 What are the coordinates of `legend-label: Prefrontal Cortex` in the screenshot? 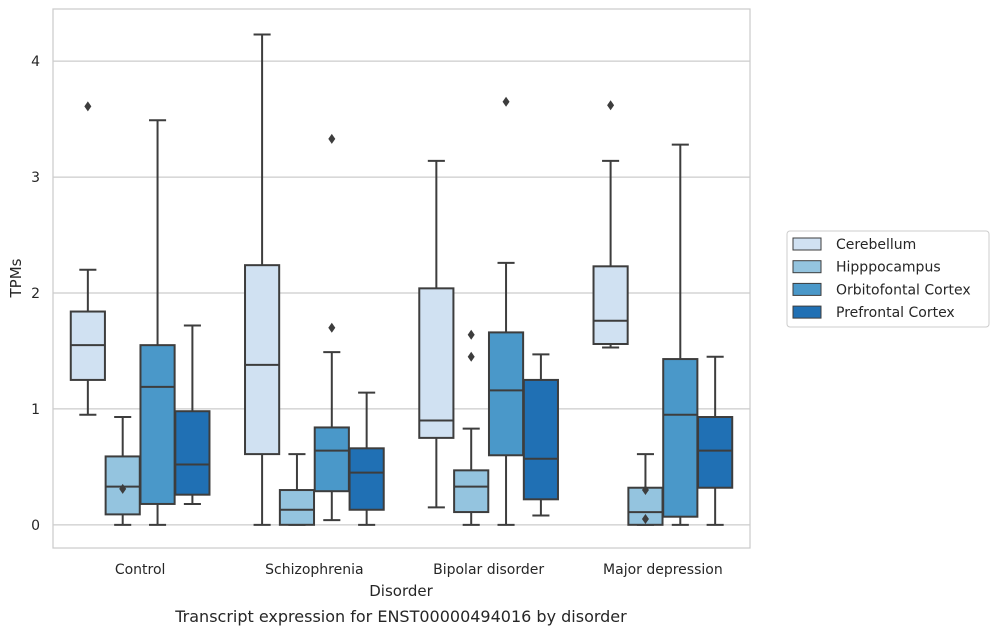 It's located at (895, 313).